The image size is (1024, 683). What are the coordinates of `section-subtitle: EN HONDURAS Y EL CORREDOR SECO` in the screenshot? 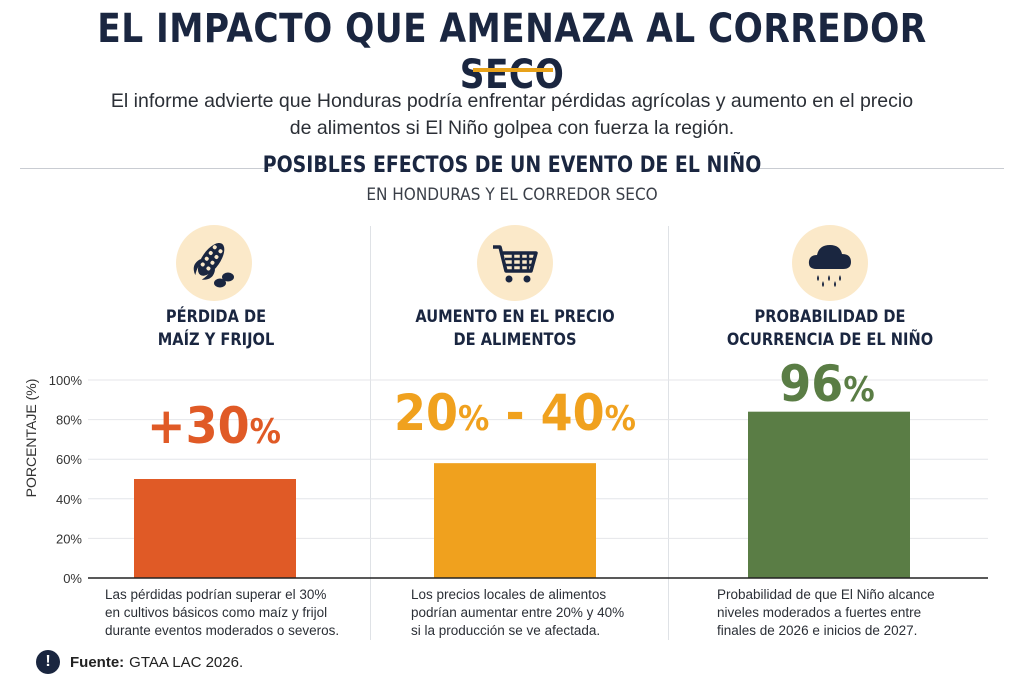 It's located at (512, 195).